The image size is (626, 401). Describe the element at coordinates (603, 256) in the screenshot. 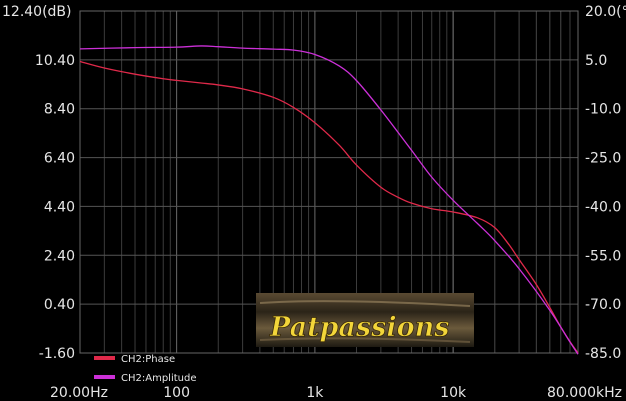

I see `y-right-tick-label: -55.0` at that location.